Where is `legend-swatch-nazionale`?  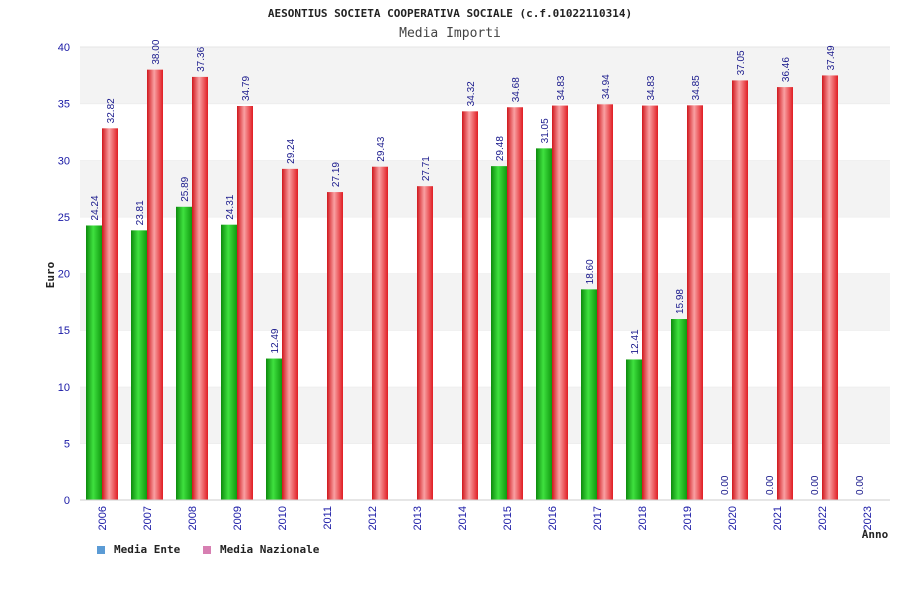 legend-swatch-nazionale is located at coordinates (207, 550).